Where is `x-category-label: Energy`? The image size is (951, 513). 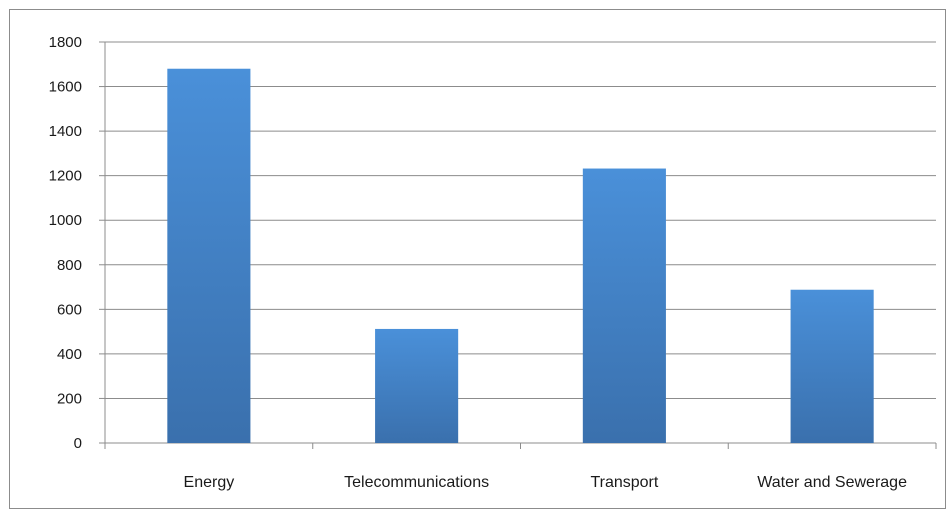 x-category-label: Energy is located at coordinates (209, 482).